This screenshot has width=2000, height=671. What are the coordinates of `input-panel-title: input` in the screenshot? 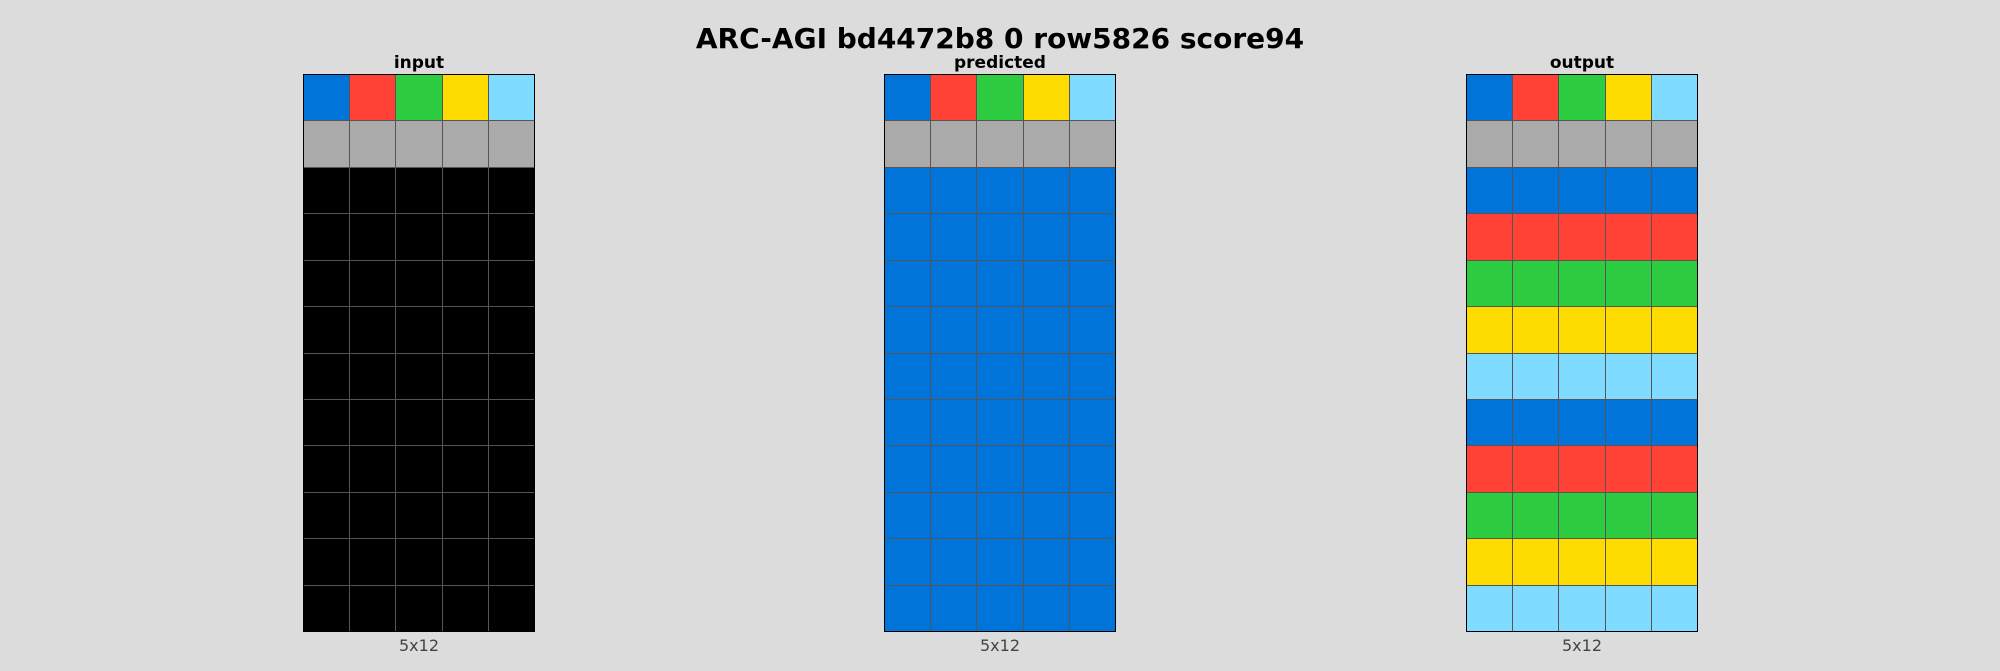 It's located at (419, 63).